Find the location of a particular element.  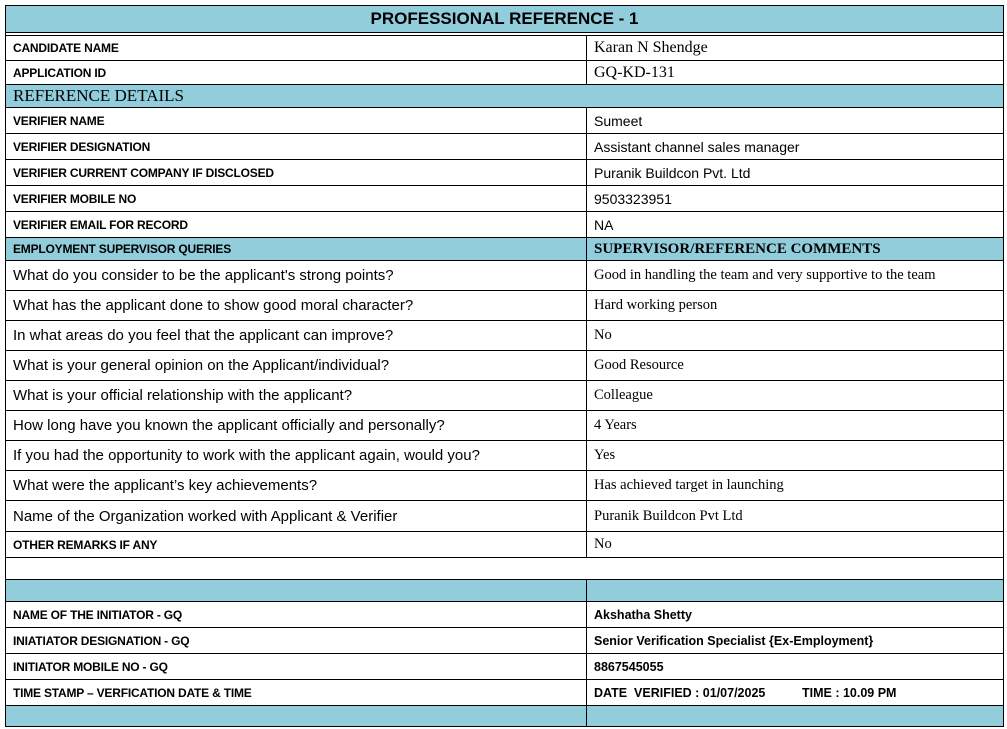

other-remarks-label: OTHER REMARKS IF ANY is located at coordinates (296, 544).